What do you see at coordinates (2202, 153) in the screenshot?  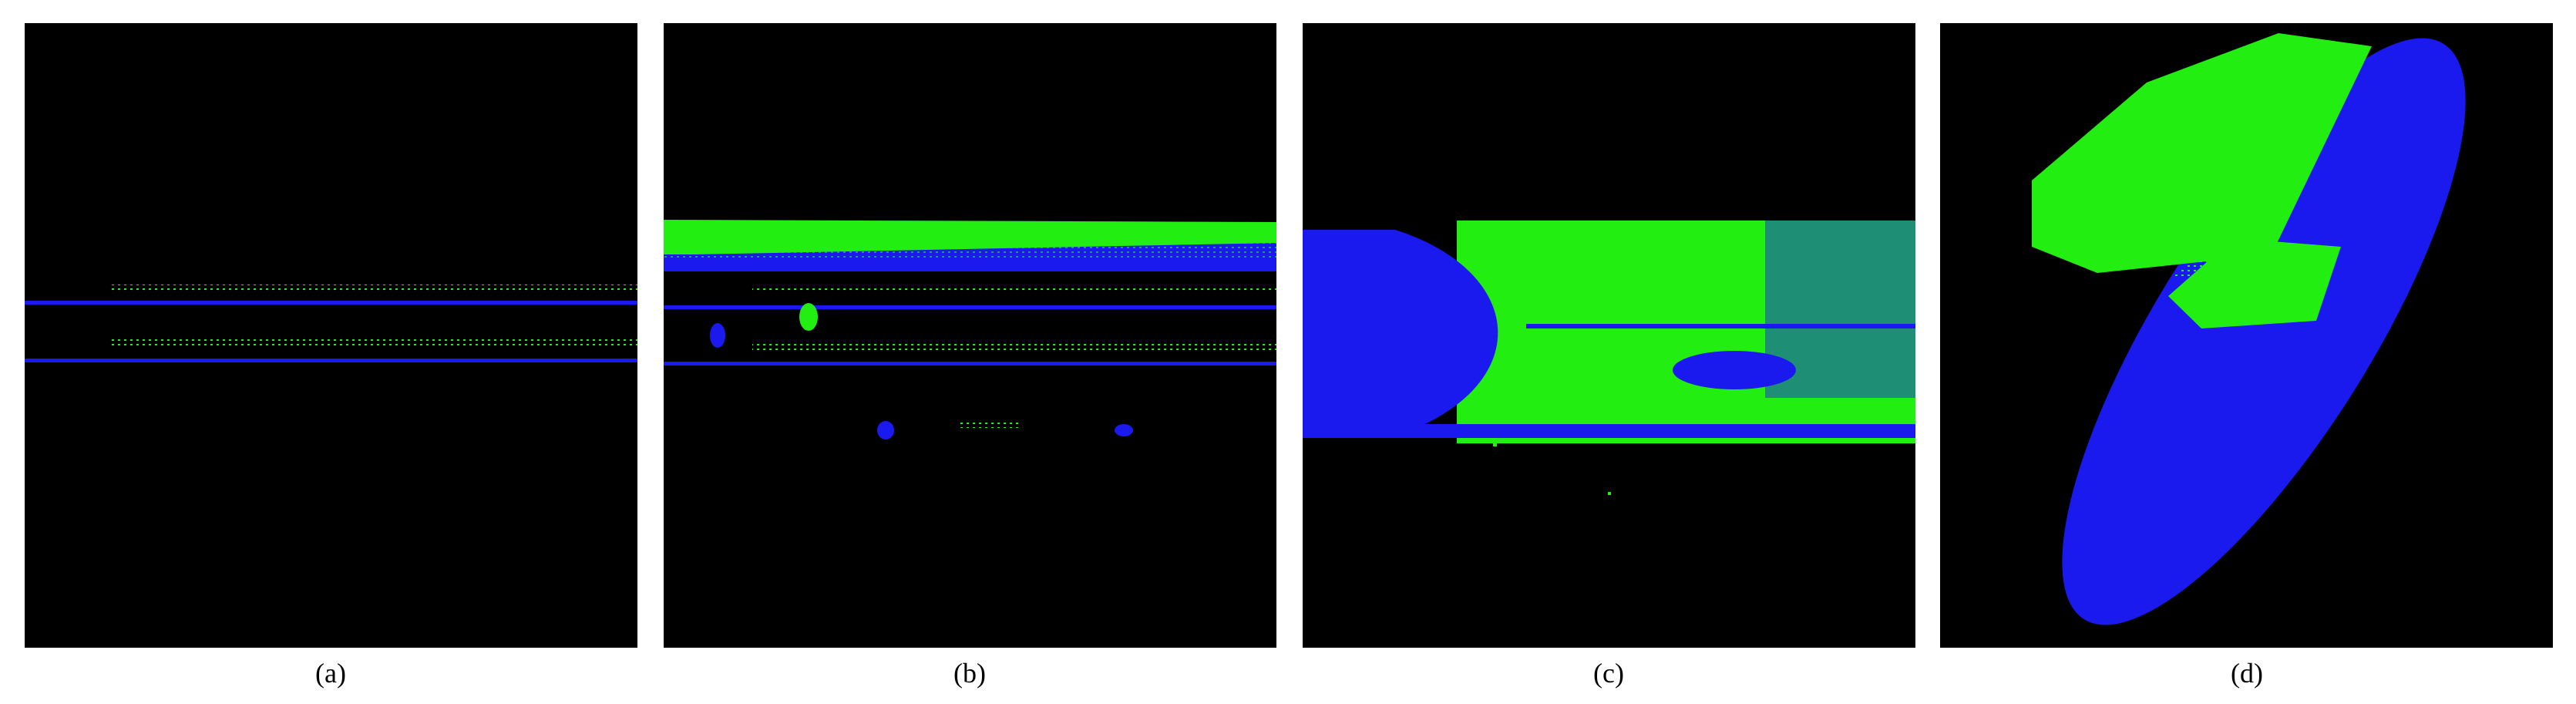 I see `green-arch` at bounding box center [2202, 153].